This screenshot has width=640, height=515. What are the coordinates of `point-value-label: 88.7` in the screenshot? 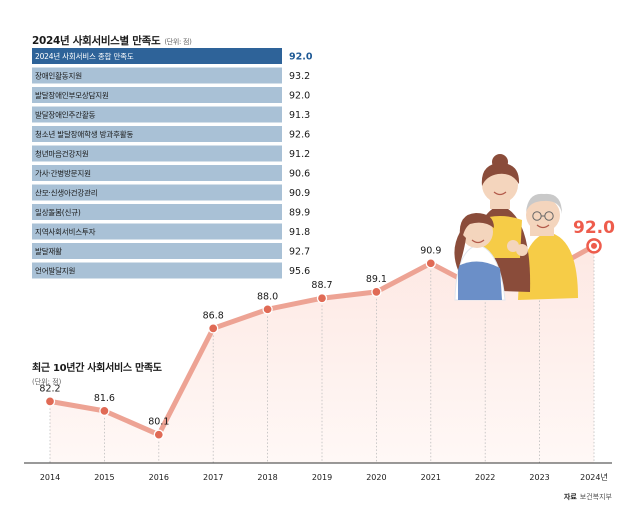 It's located at (321, 285).